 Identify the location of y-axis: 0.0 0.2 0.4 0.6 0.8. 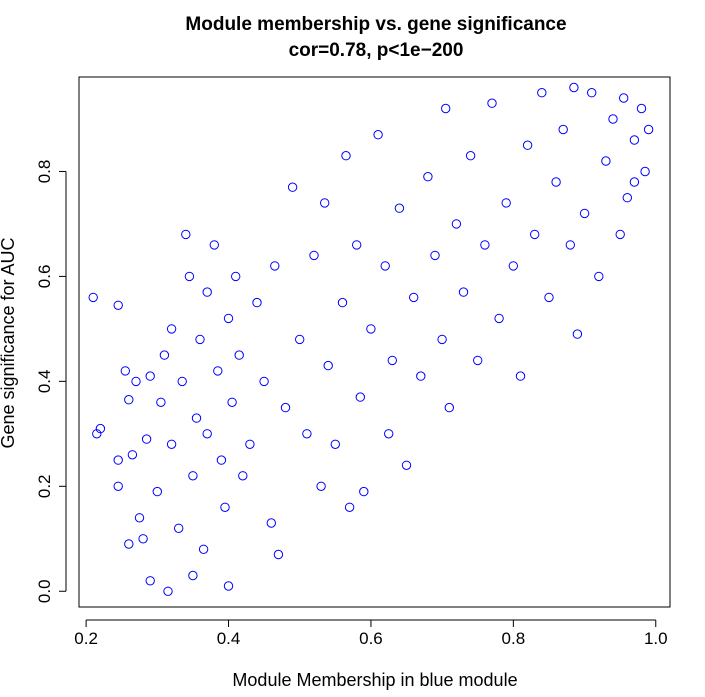
(51, 381).